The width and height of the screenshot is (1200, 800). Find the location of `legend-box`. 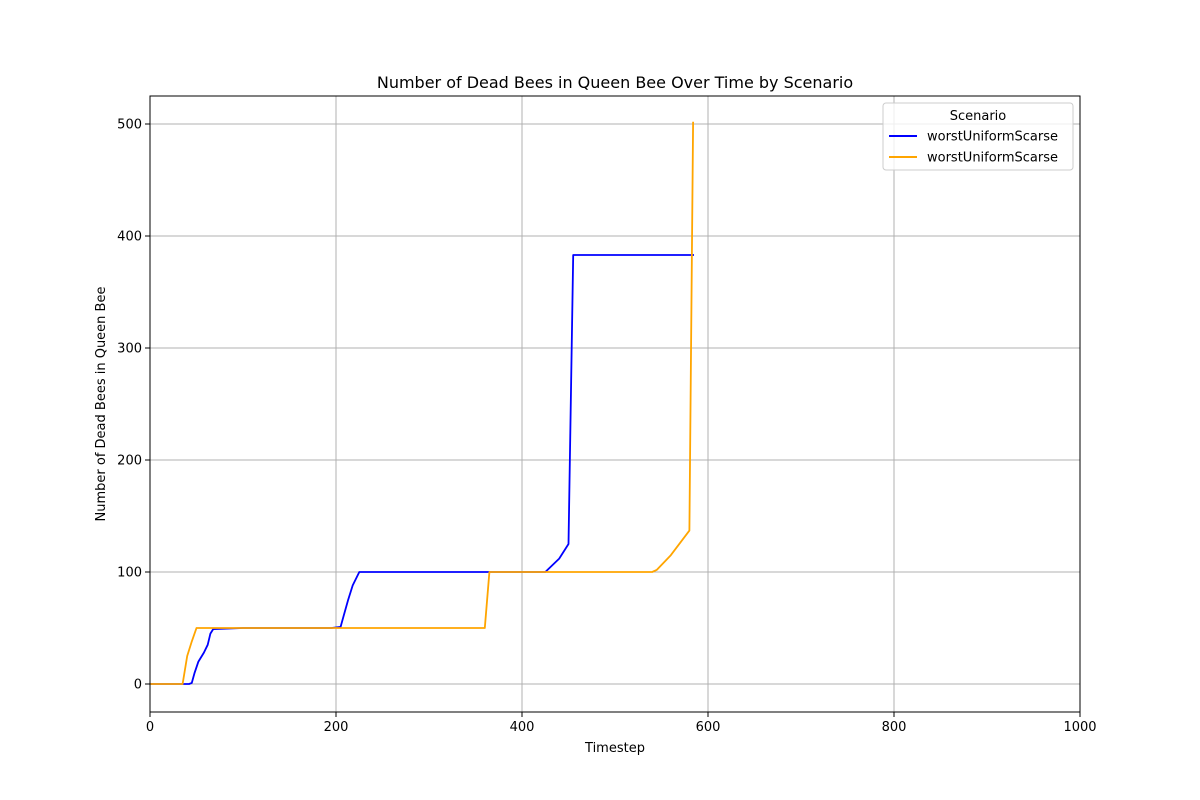

legend-box is located at coordinates (978, 136).